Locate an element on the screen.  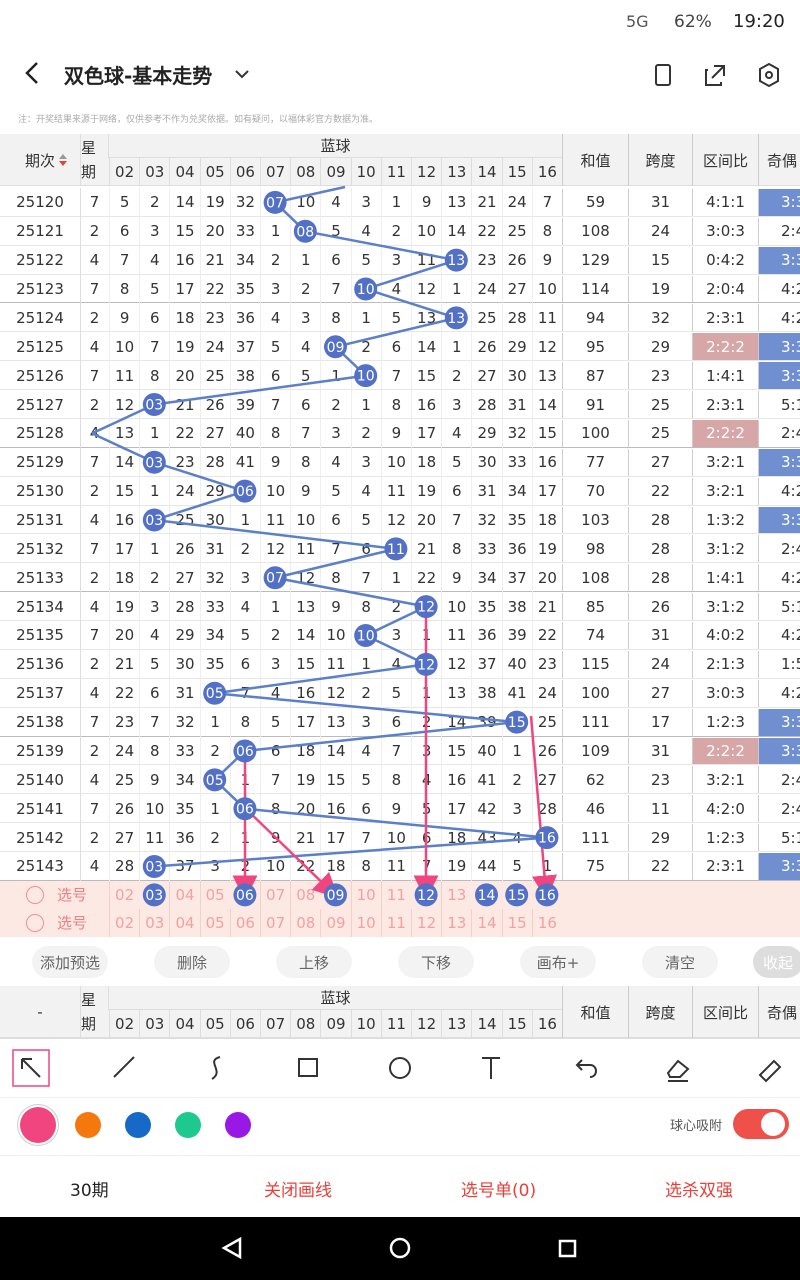
span: 23 is located at coordinates (660, 376).